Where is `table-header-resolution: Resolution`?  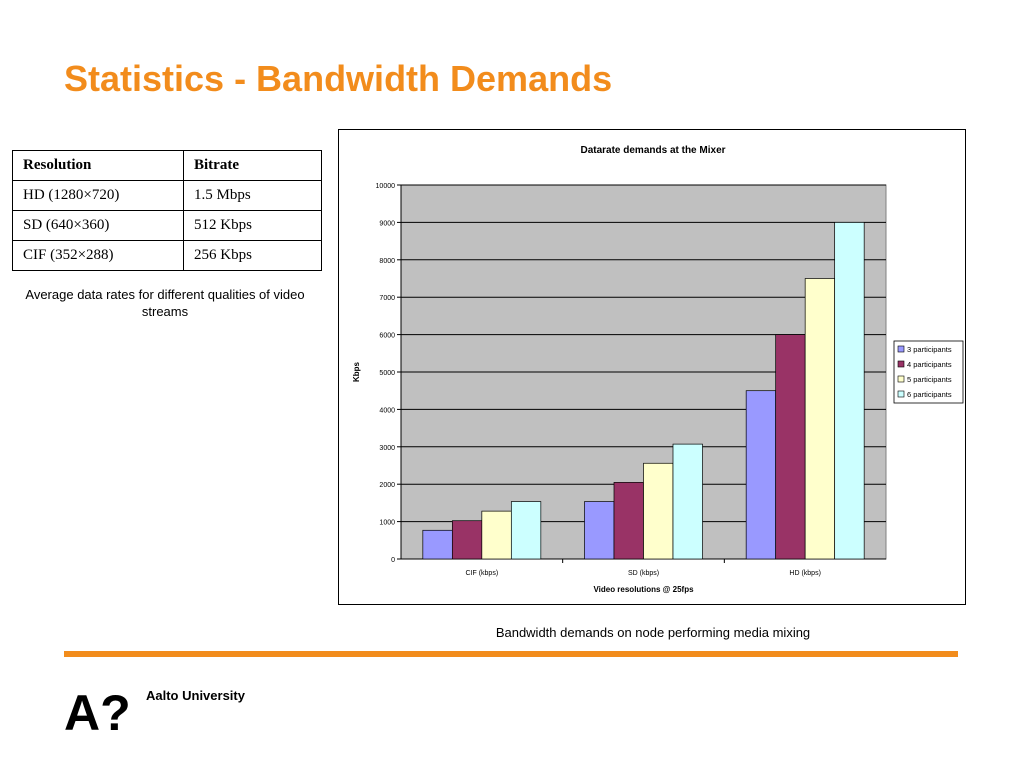
table-header-resolution: Resolution is located at coordinates (98, 165).